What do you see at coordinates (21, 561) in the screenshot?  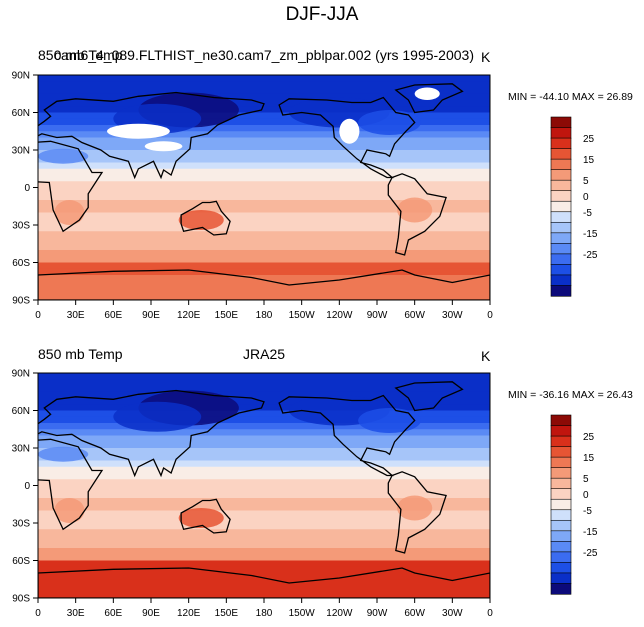 I see `y-tick-label: 60S` at bounding box center [21, 561].